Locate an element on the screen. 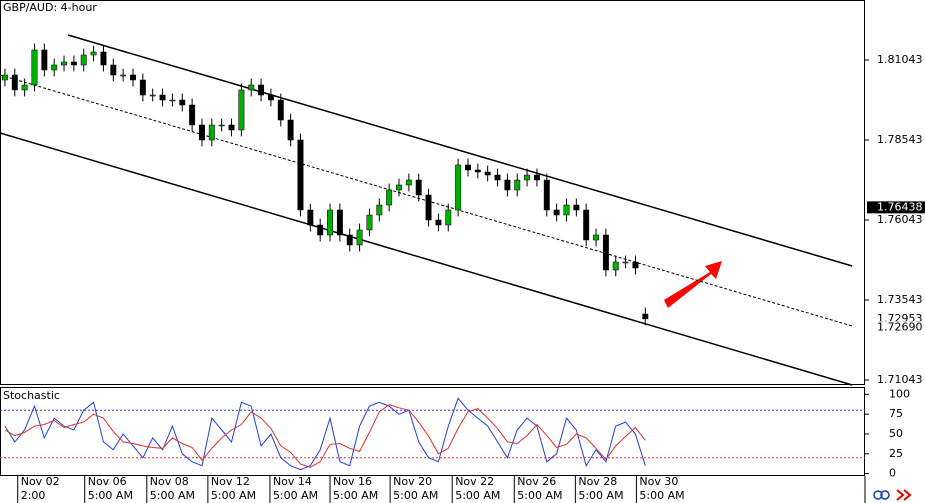  price-tag is located at coordinates (896, 207).